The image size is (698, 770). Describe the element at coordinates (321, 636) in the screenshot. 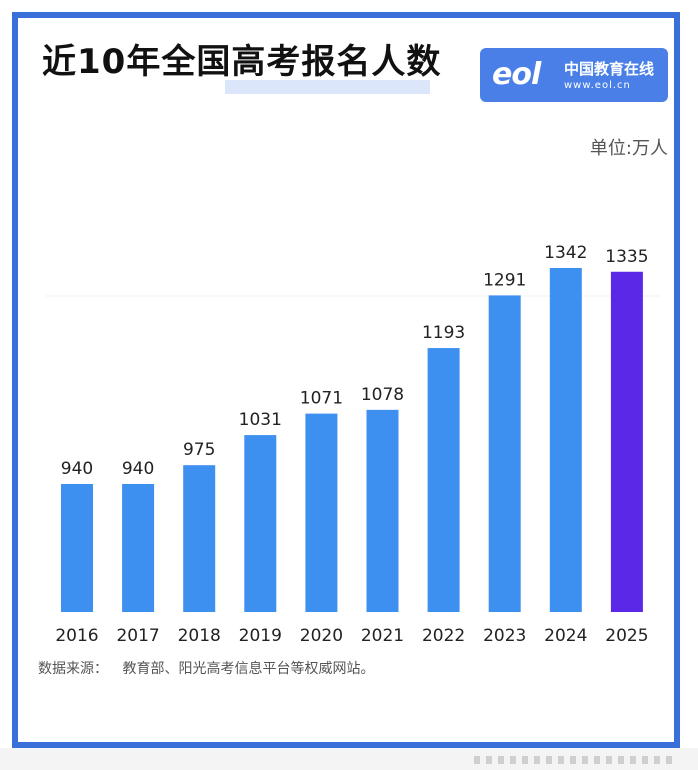

I see `x-tick-label-2020: 2020` at that location.